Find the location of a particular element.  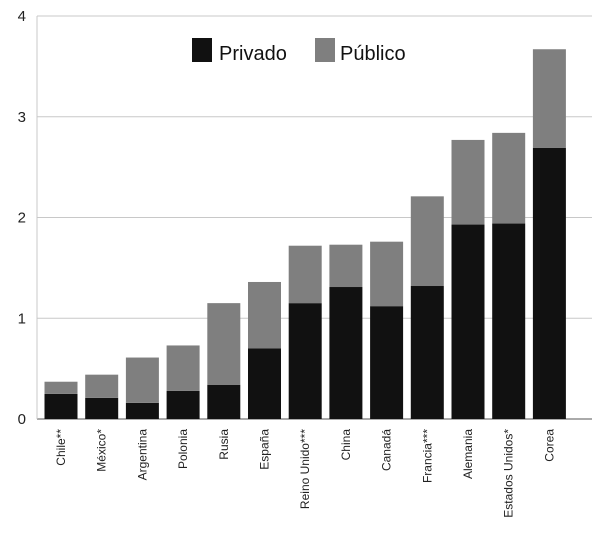

x-tick-label-11: Estados Unidos* is located at coordinates (509, 473).